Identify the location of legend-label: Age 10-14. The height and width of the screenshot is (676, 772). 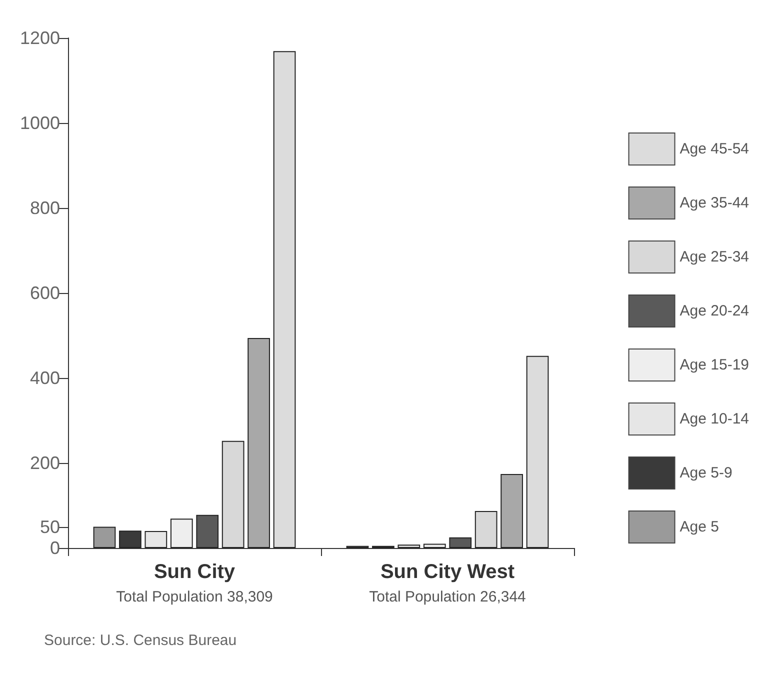
(715, 419).